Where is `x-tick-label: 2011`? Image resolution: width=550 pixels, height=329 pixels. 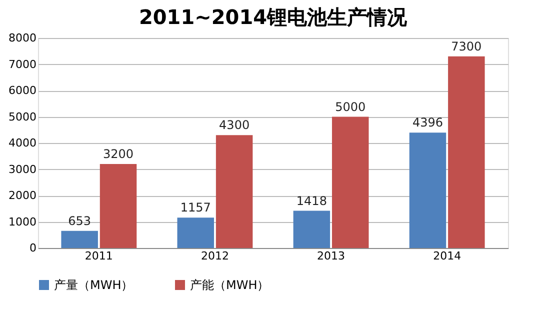
x-tick-label: 2011 is located at coordinates (98, 256).